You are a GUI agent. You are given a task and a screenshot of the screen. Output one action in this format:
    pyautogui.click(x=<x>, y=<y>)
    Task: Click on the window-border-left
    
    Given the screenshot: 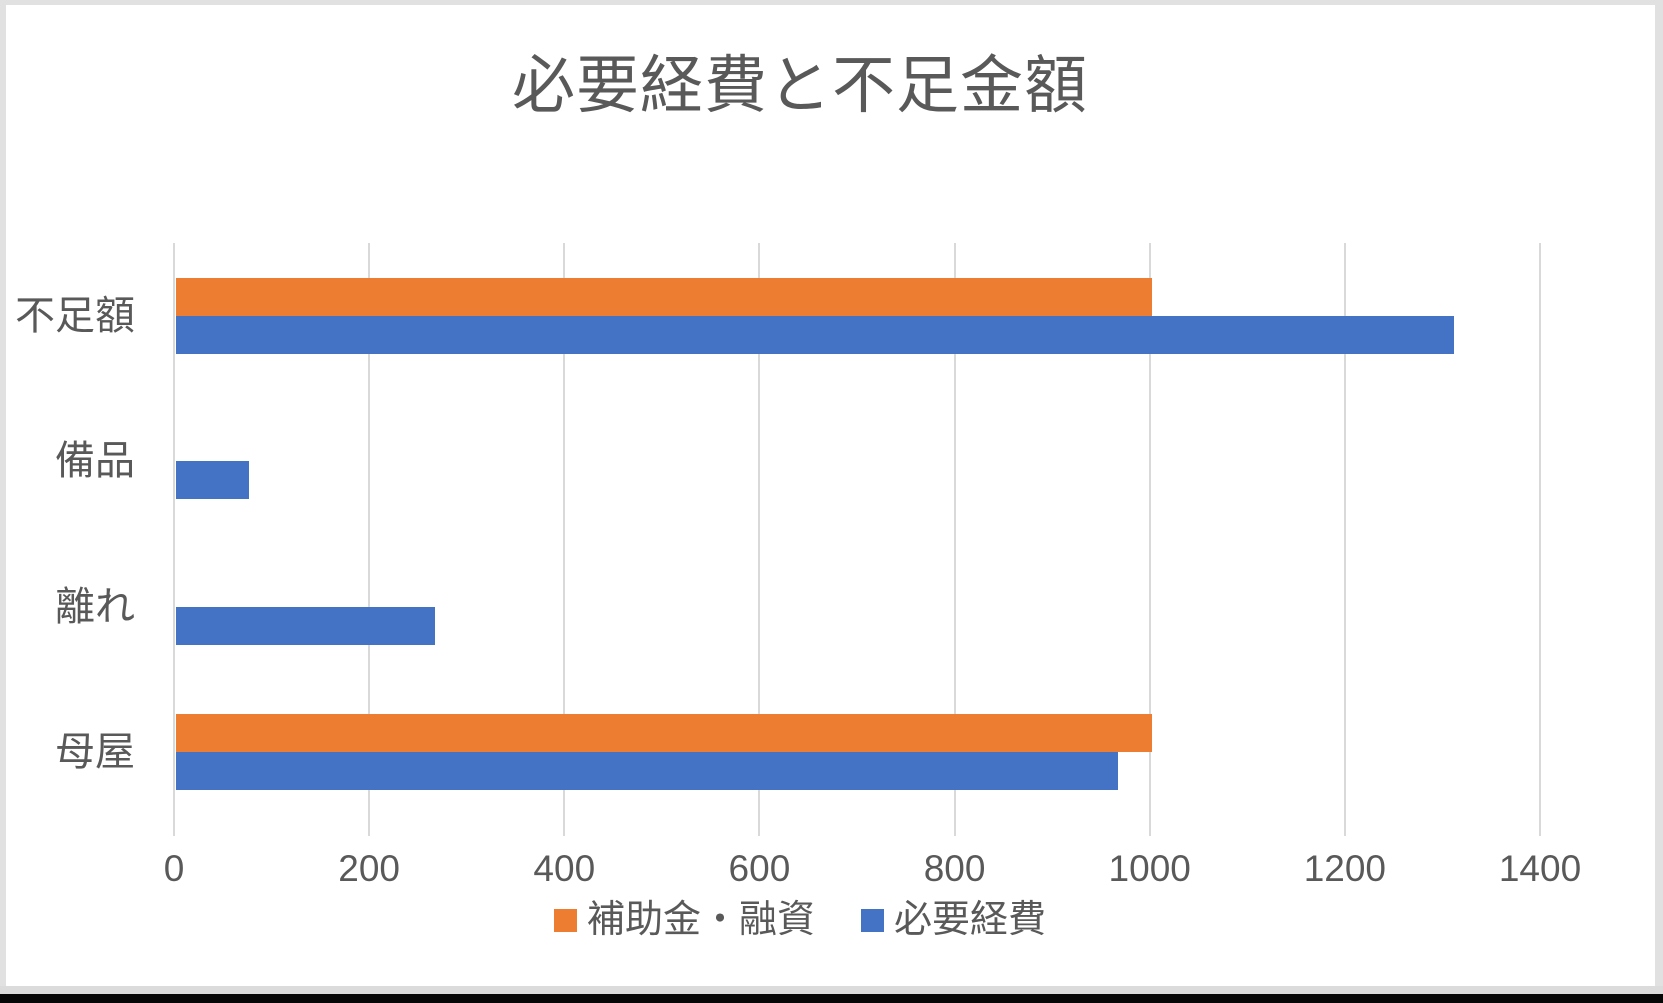 What is the action you would take?
    pyautogui.click(x=3, y=497)
    